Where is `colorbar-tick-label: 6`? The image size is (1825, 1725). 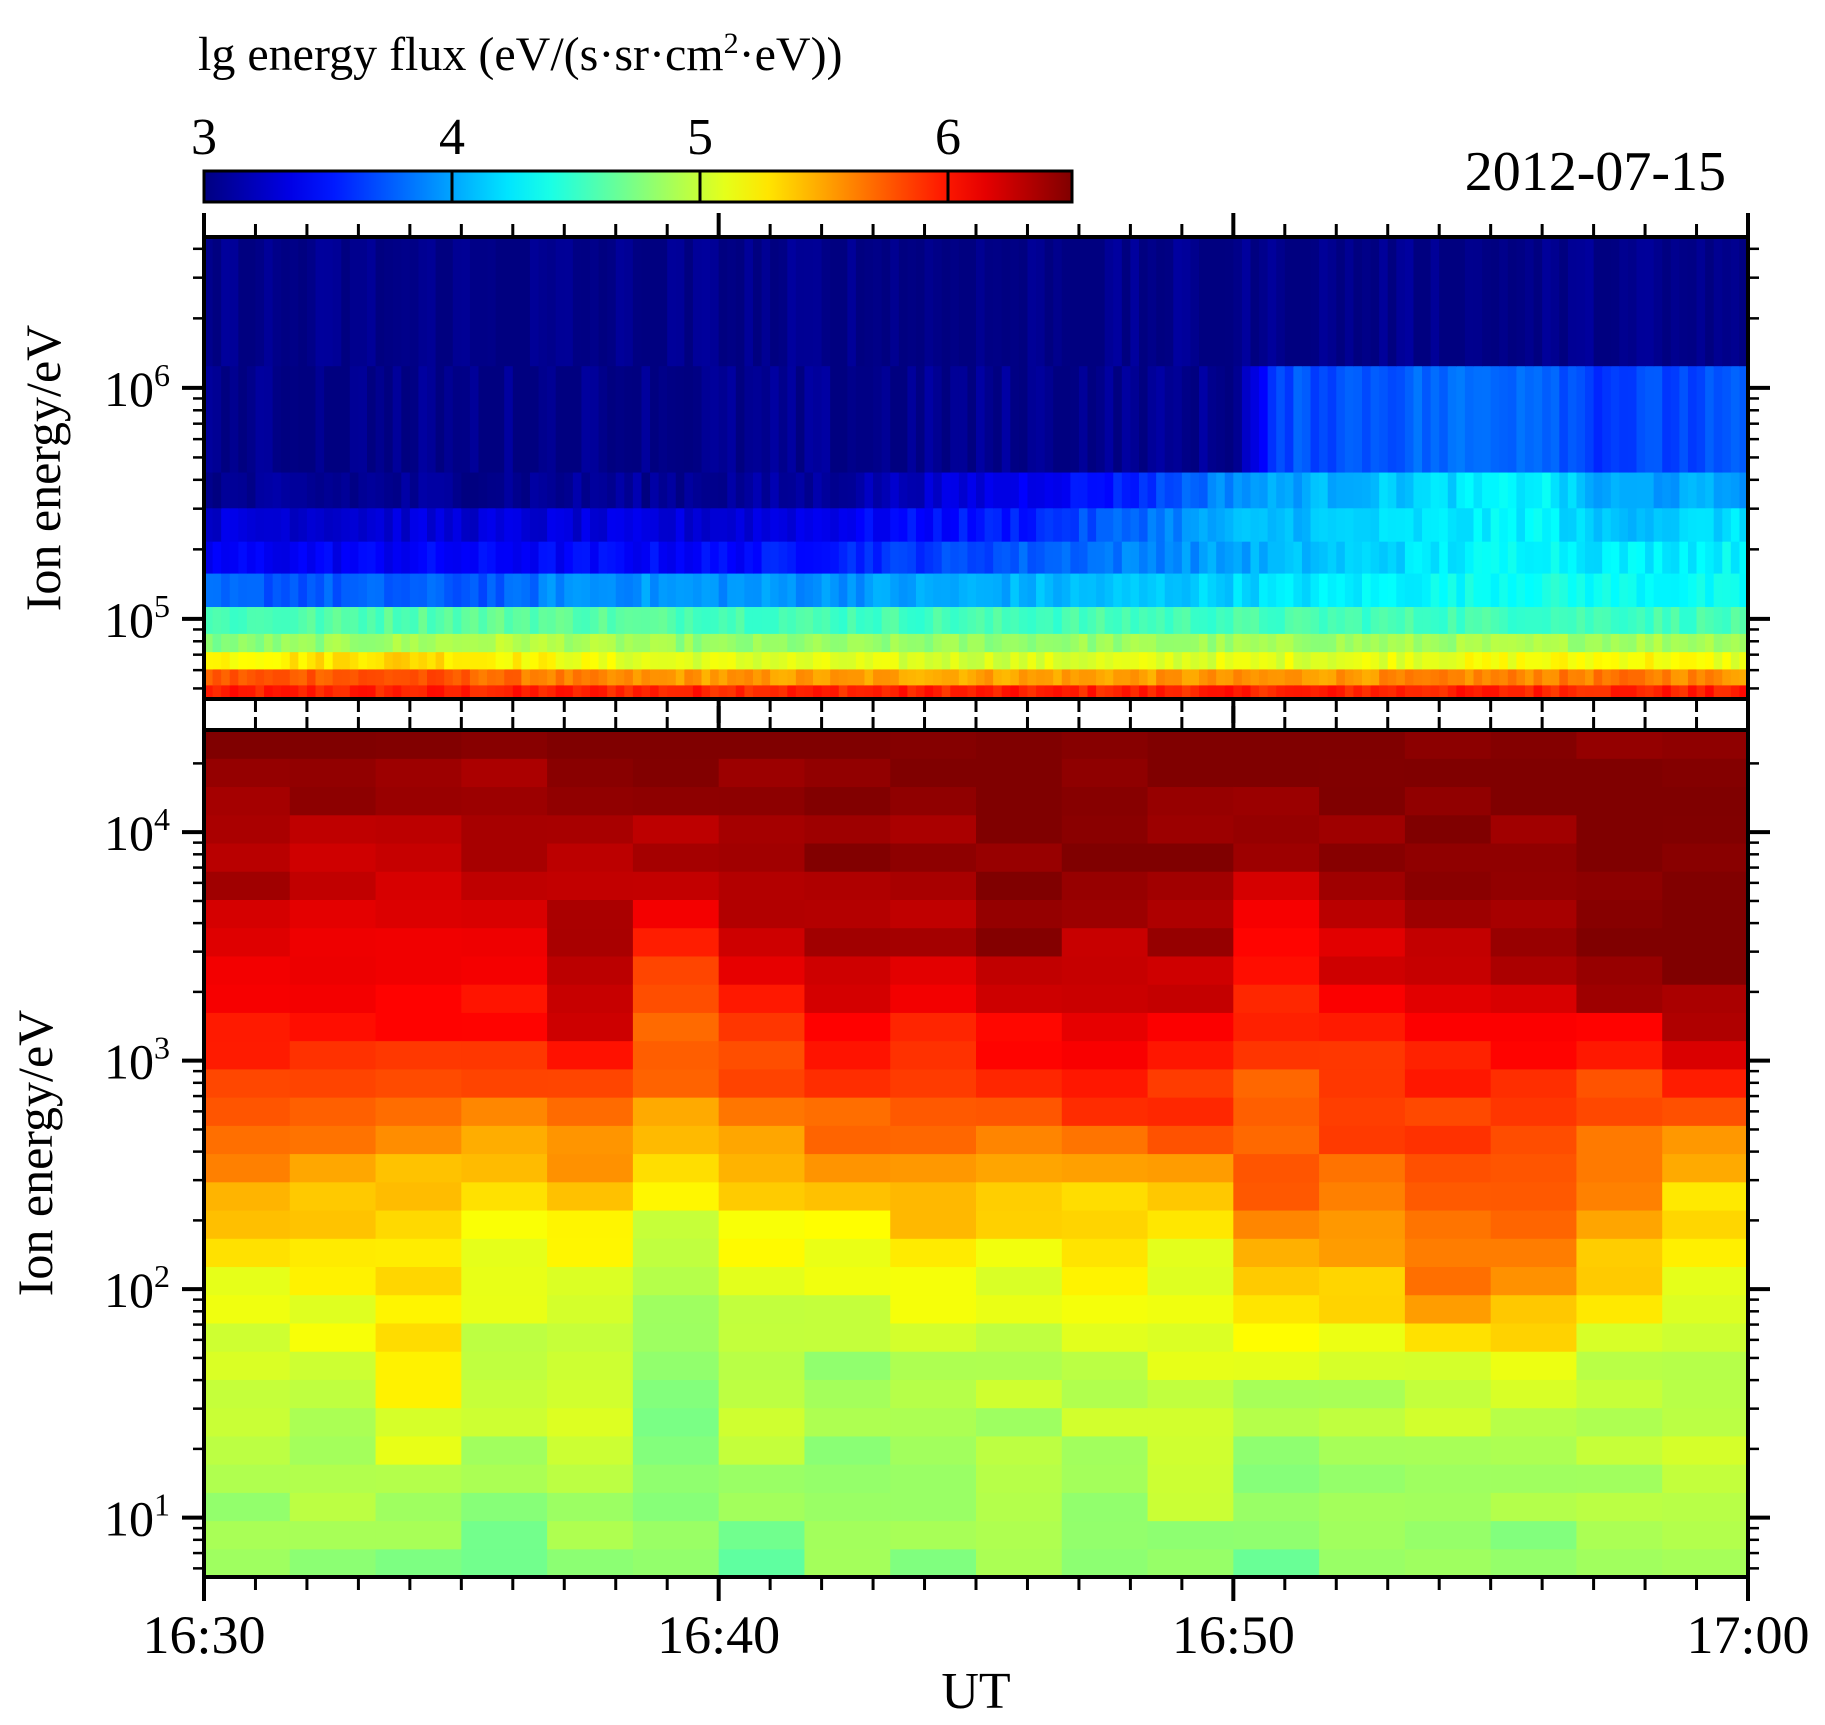 colorbar-tick-label: 6 is located at coordinates (948, 137).